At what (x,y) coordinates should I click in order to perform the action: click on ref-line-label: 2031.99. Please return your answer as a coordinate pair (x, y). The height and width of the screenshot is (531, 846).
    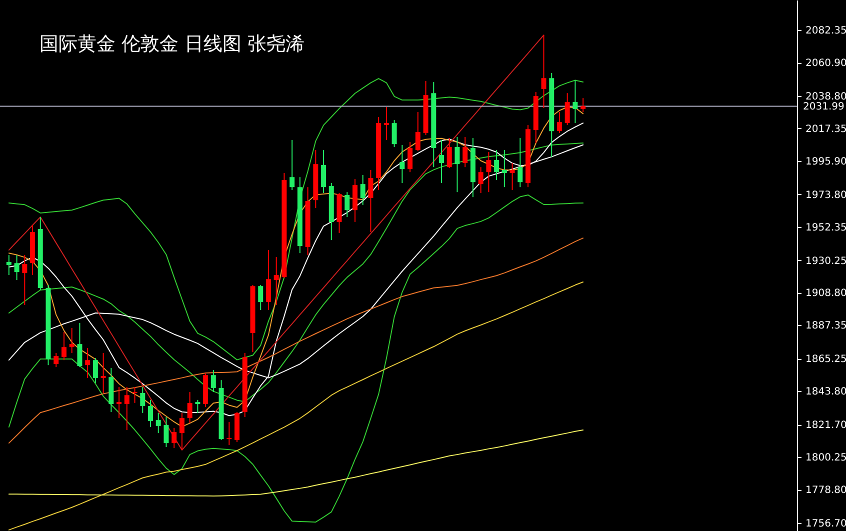
    Looking at the image, I should click on (823, 106).